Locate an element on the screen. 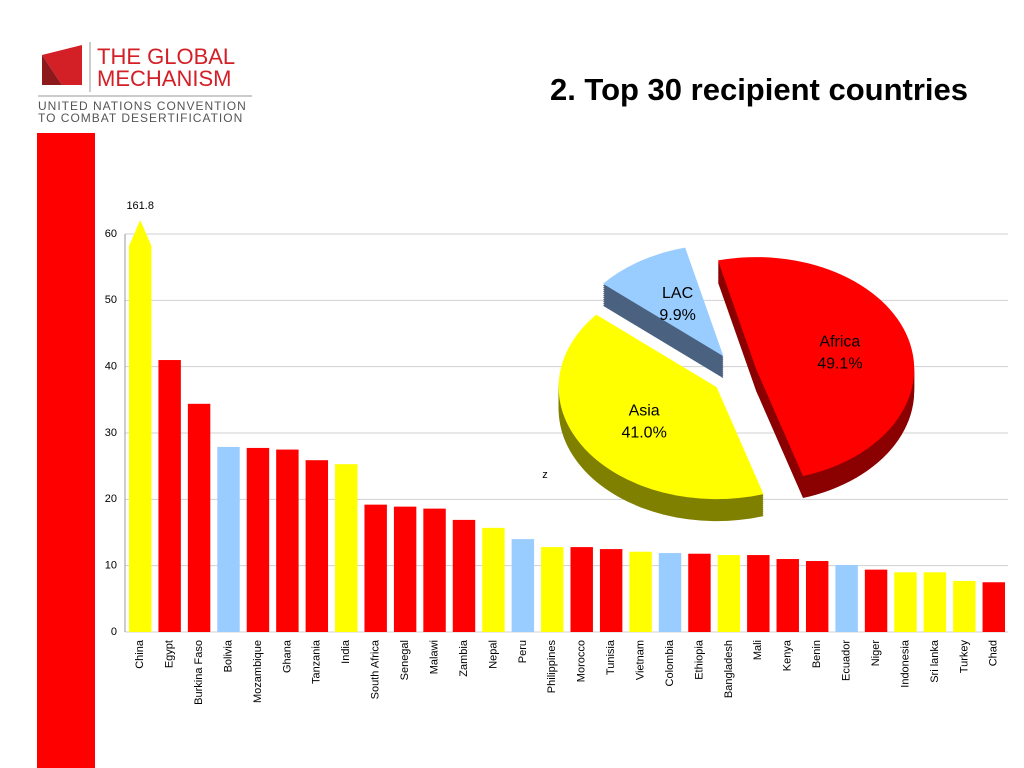 The height and width of the screenshot is (768, 1024). logo-subtext: TO COMBAT DESERTIFICATION is located at coordinates (140, 118).